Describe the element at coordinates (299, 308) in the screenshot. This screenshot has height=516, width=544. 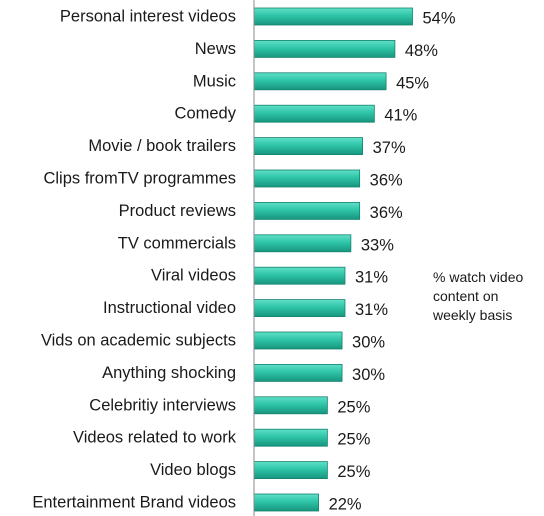
I see `bar-instructional-video` at that location.